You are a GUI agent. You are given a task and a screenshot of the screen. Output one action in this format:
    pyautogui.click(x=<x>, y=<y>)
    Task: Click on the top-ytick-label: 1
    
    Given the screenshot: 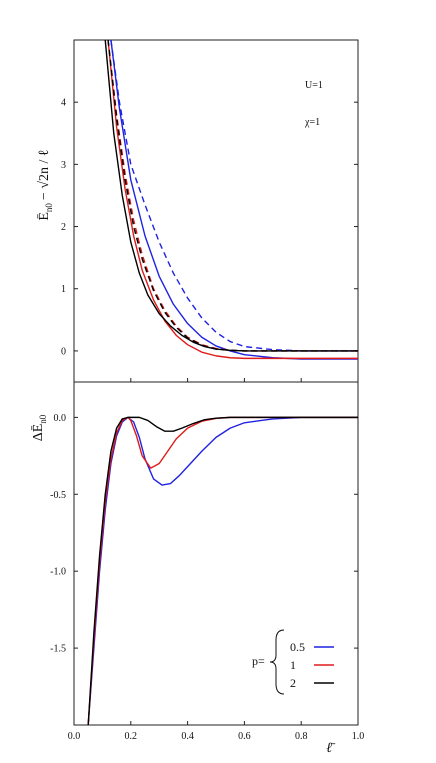 What is the action you would take?
    pyautogui.click(x=63, y=289)
    